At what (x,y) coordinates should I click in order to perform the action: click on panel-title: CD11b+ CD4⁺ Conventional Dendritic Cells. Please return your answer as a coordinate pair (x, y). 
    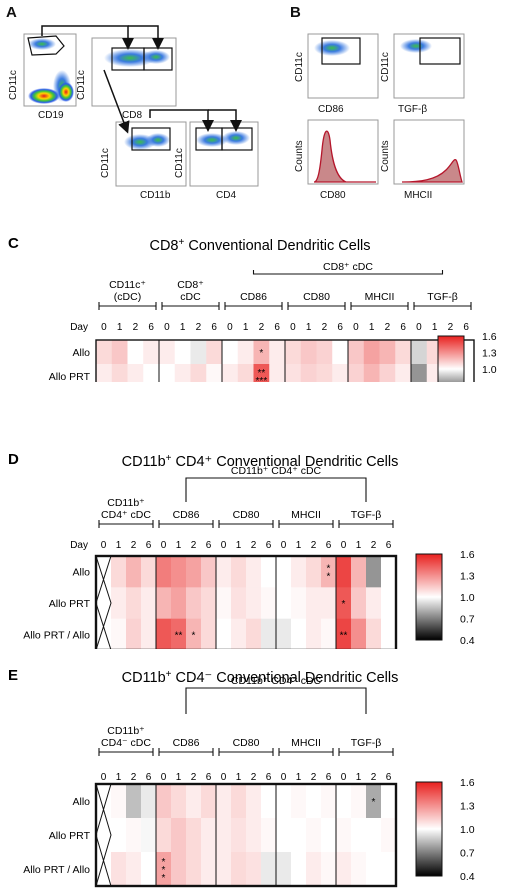
    Looking at the image, I should click on (260, 461).